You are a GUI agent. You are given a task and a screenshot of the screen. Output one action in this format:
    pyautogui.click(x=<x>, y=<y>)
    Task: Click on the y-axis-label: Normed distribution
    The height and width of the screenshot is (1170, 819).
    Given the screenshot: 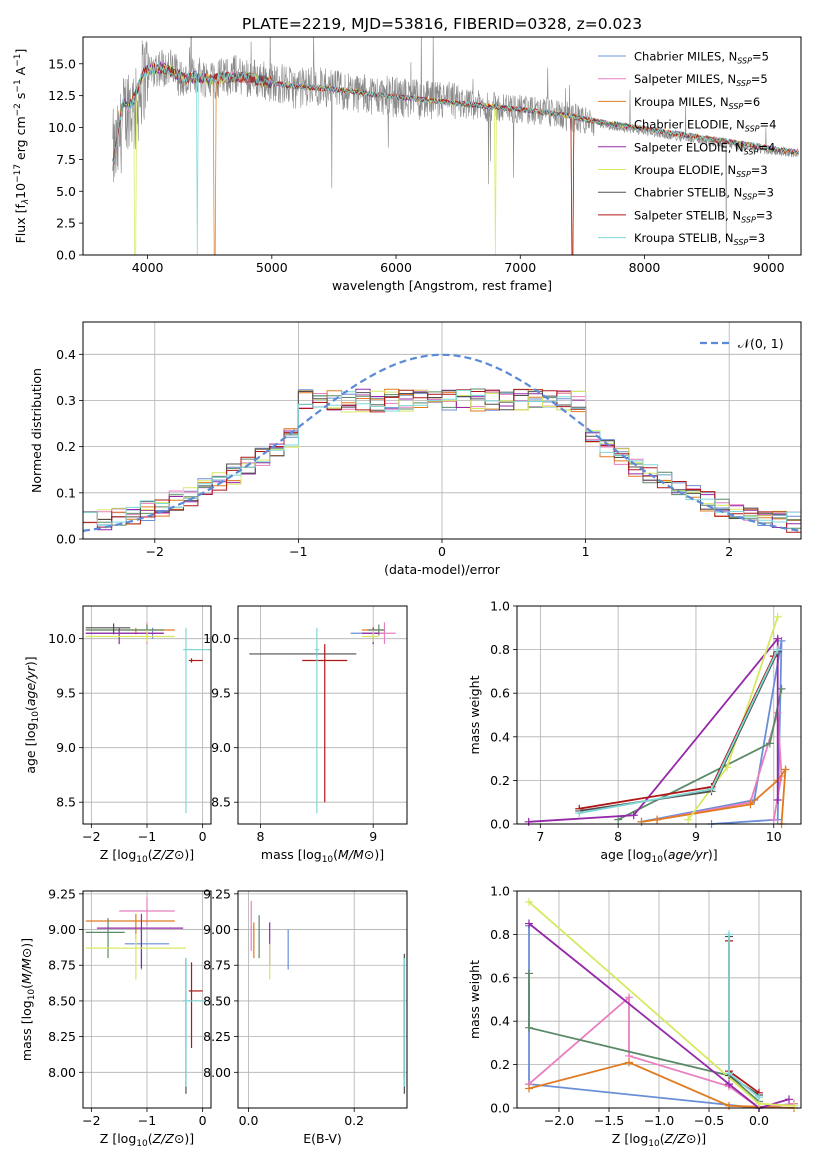 What is the action you would take?
    pyautogui.click(x=36, y=430)
    